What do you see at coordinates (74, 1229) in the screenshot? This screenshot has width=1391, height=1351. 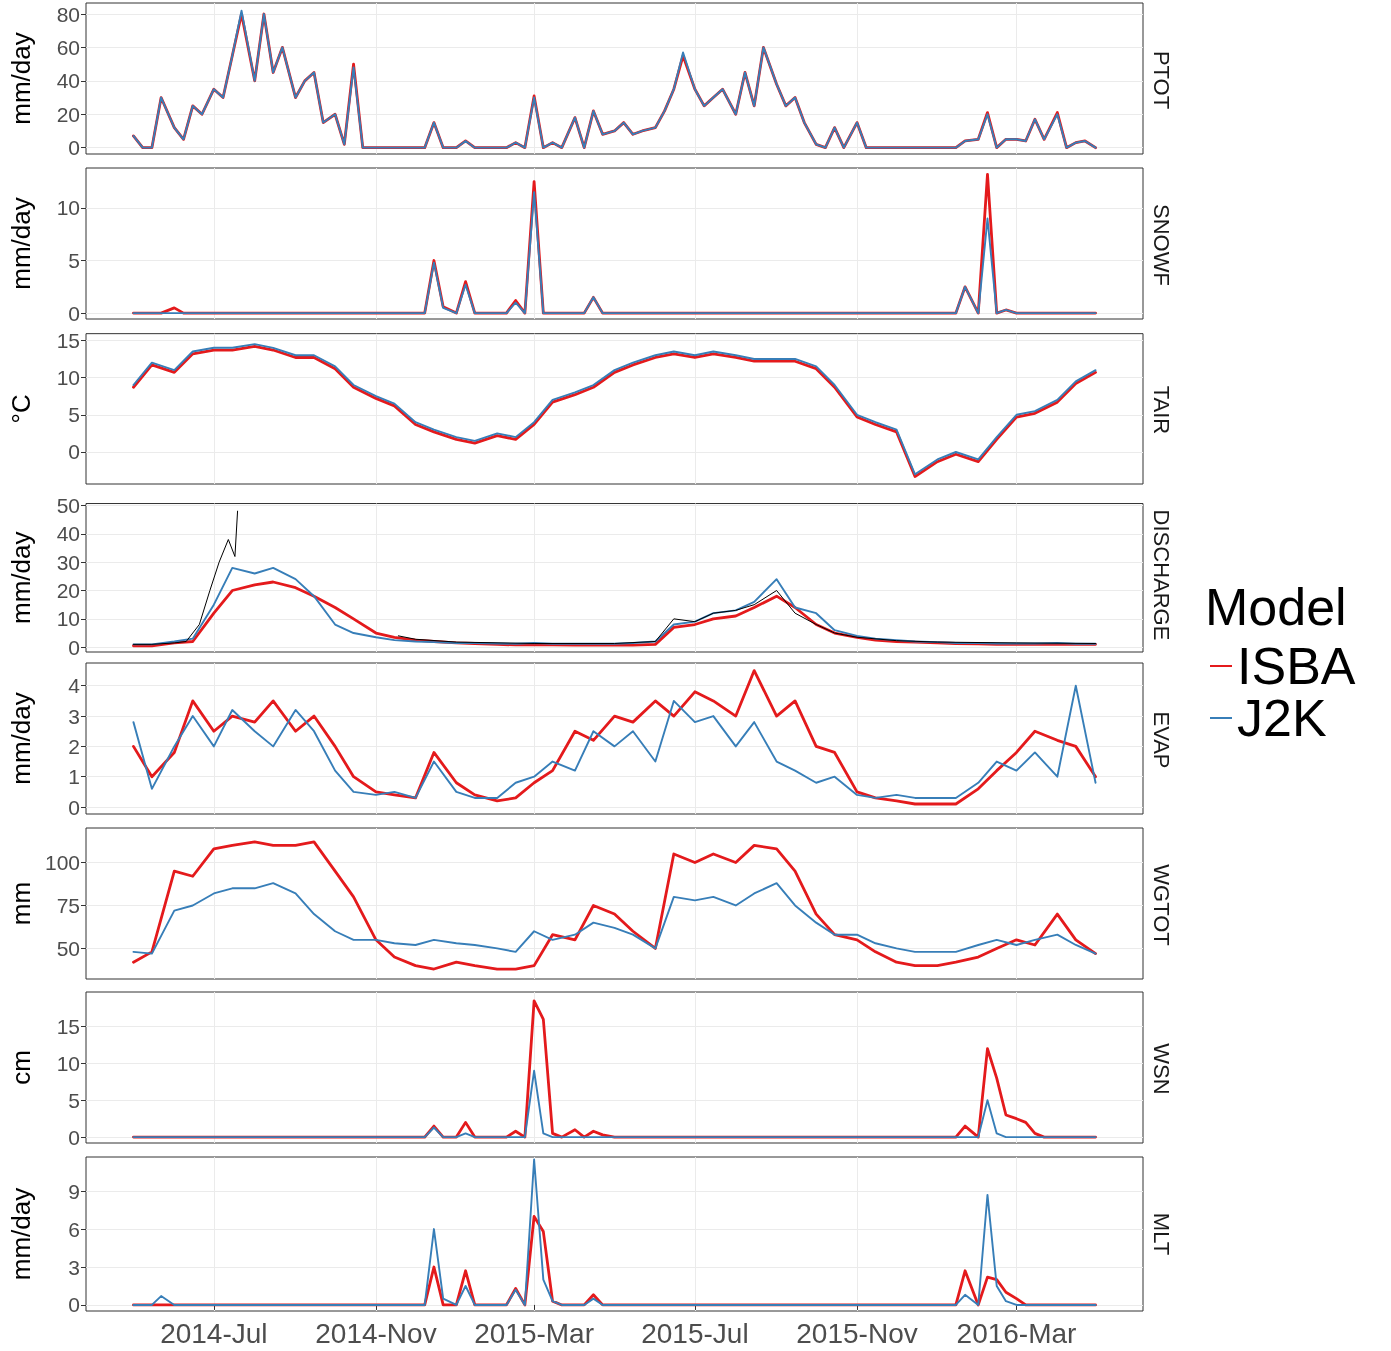 I see `y-tick-label: 6` at bounding box center [74, 1229].